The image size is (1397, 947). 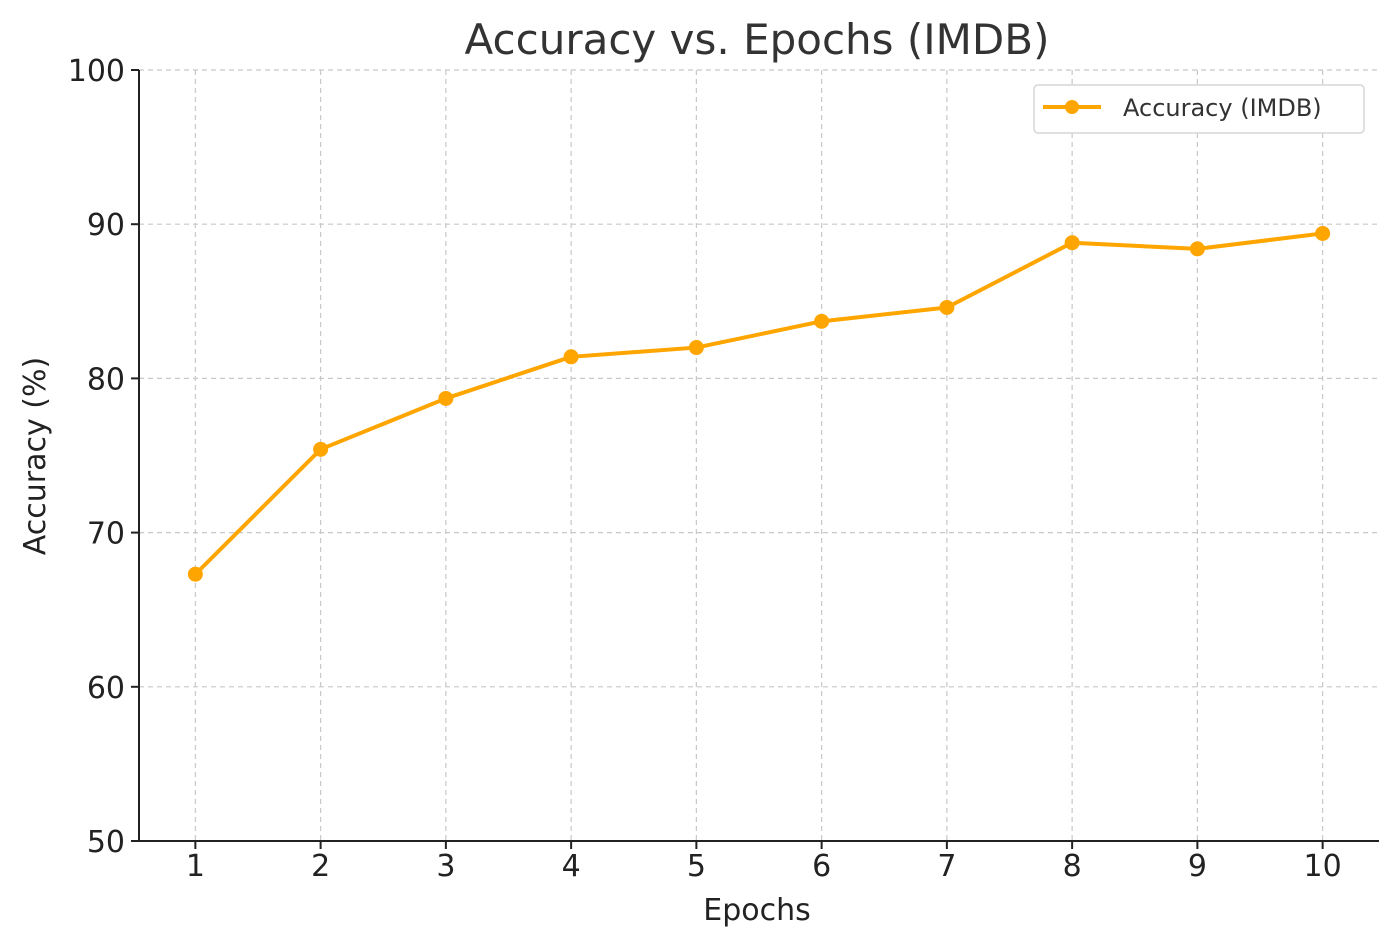 I want to click on y-axis-label: Accuracy (%), so click(x=35, y=456).